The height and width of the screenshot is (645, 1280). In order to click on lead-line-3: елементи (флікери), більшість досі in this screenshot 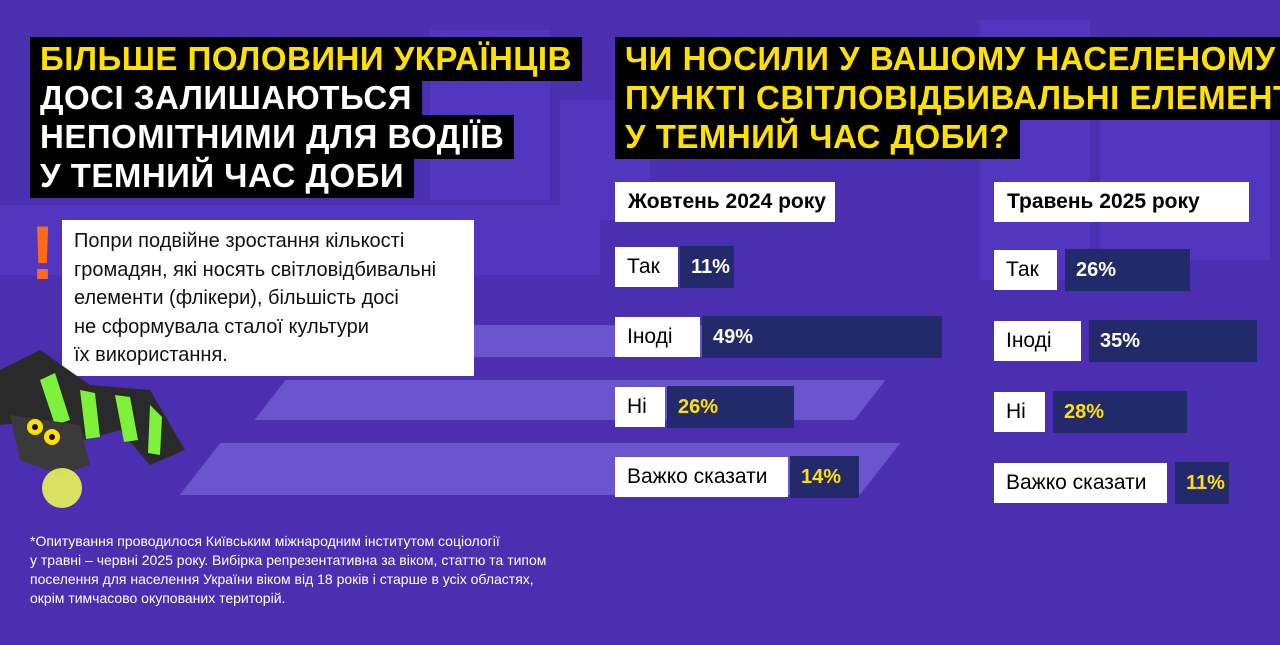, I will do `click(236, 298)`.